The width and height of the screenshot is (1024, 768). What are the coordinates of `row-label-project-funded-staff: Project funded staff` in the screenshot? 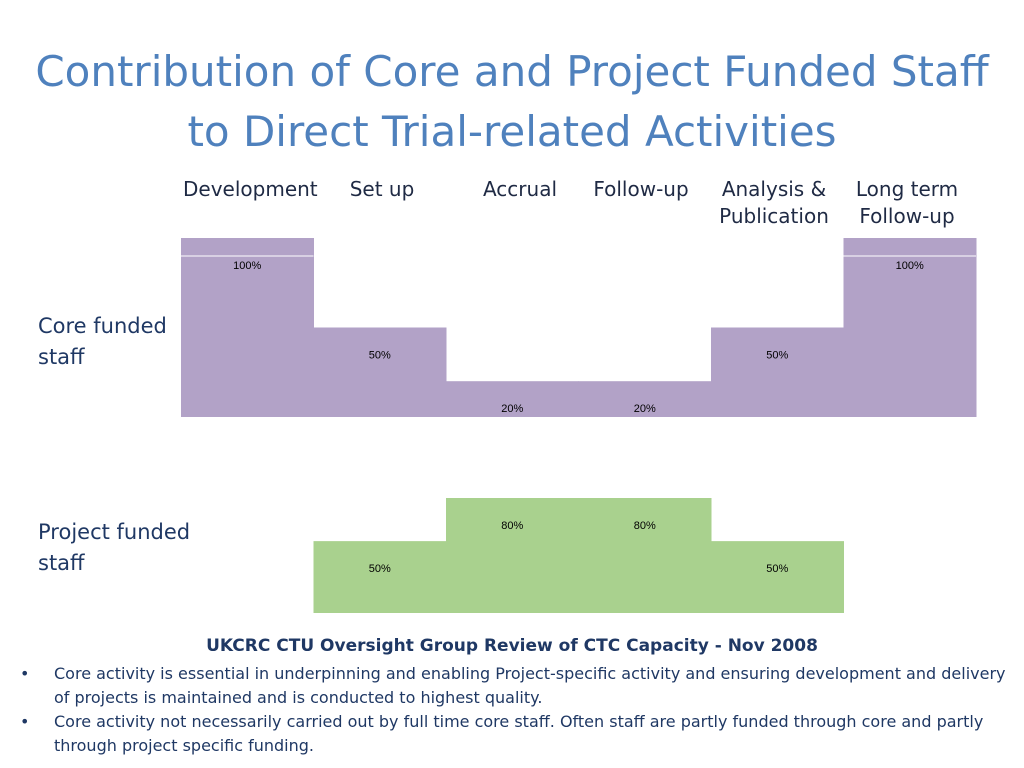 It's located at (114, 548).